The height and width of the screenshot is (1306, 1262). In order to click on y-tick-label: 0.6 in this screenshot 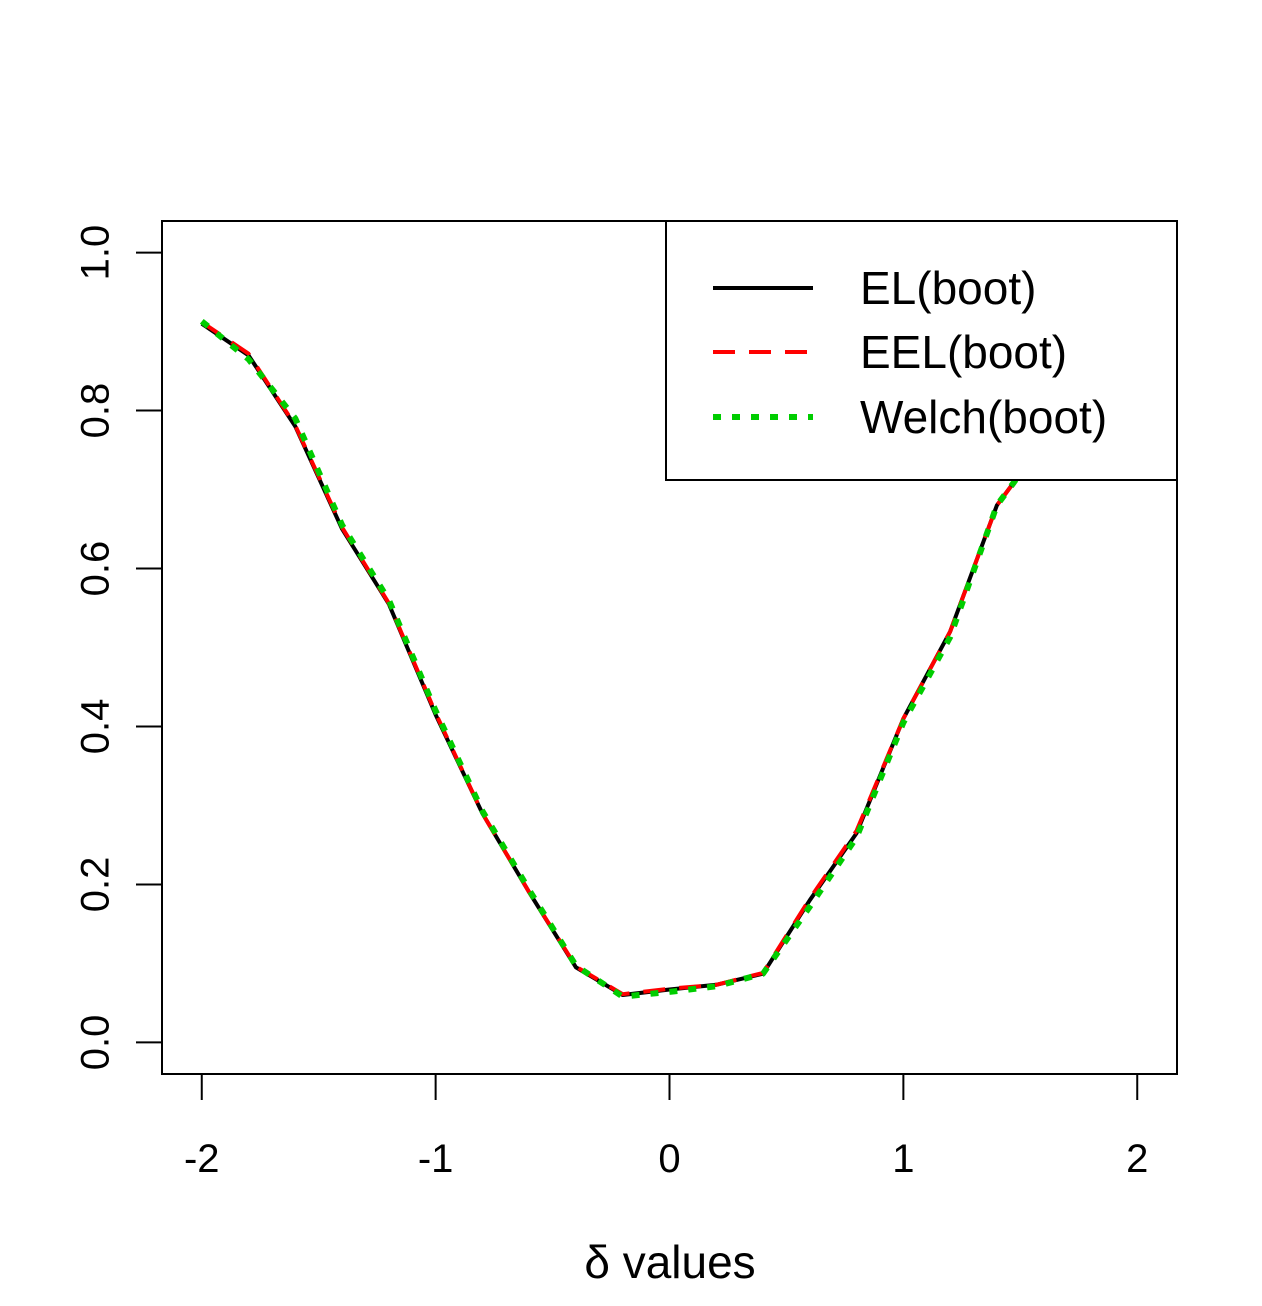, I will do `click(96, 569)`.